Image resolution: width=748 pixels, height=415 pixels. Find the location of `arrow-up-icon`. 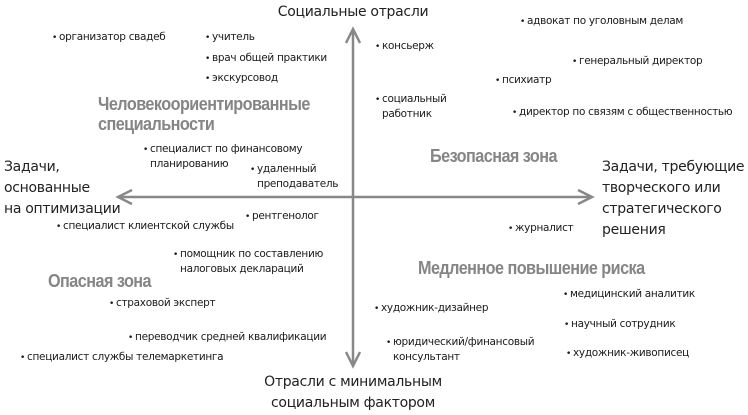

arrow-up-icon is located at coordinates (353, 35).